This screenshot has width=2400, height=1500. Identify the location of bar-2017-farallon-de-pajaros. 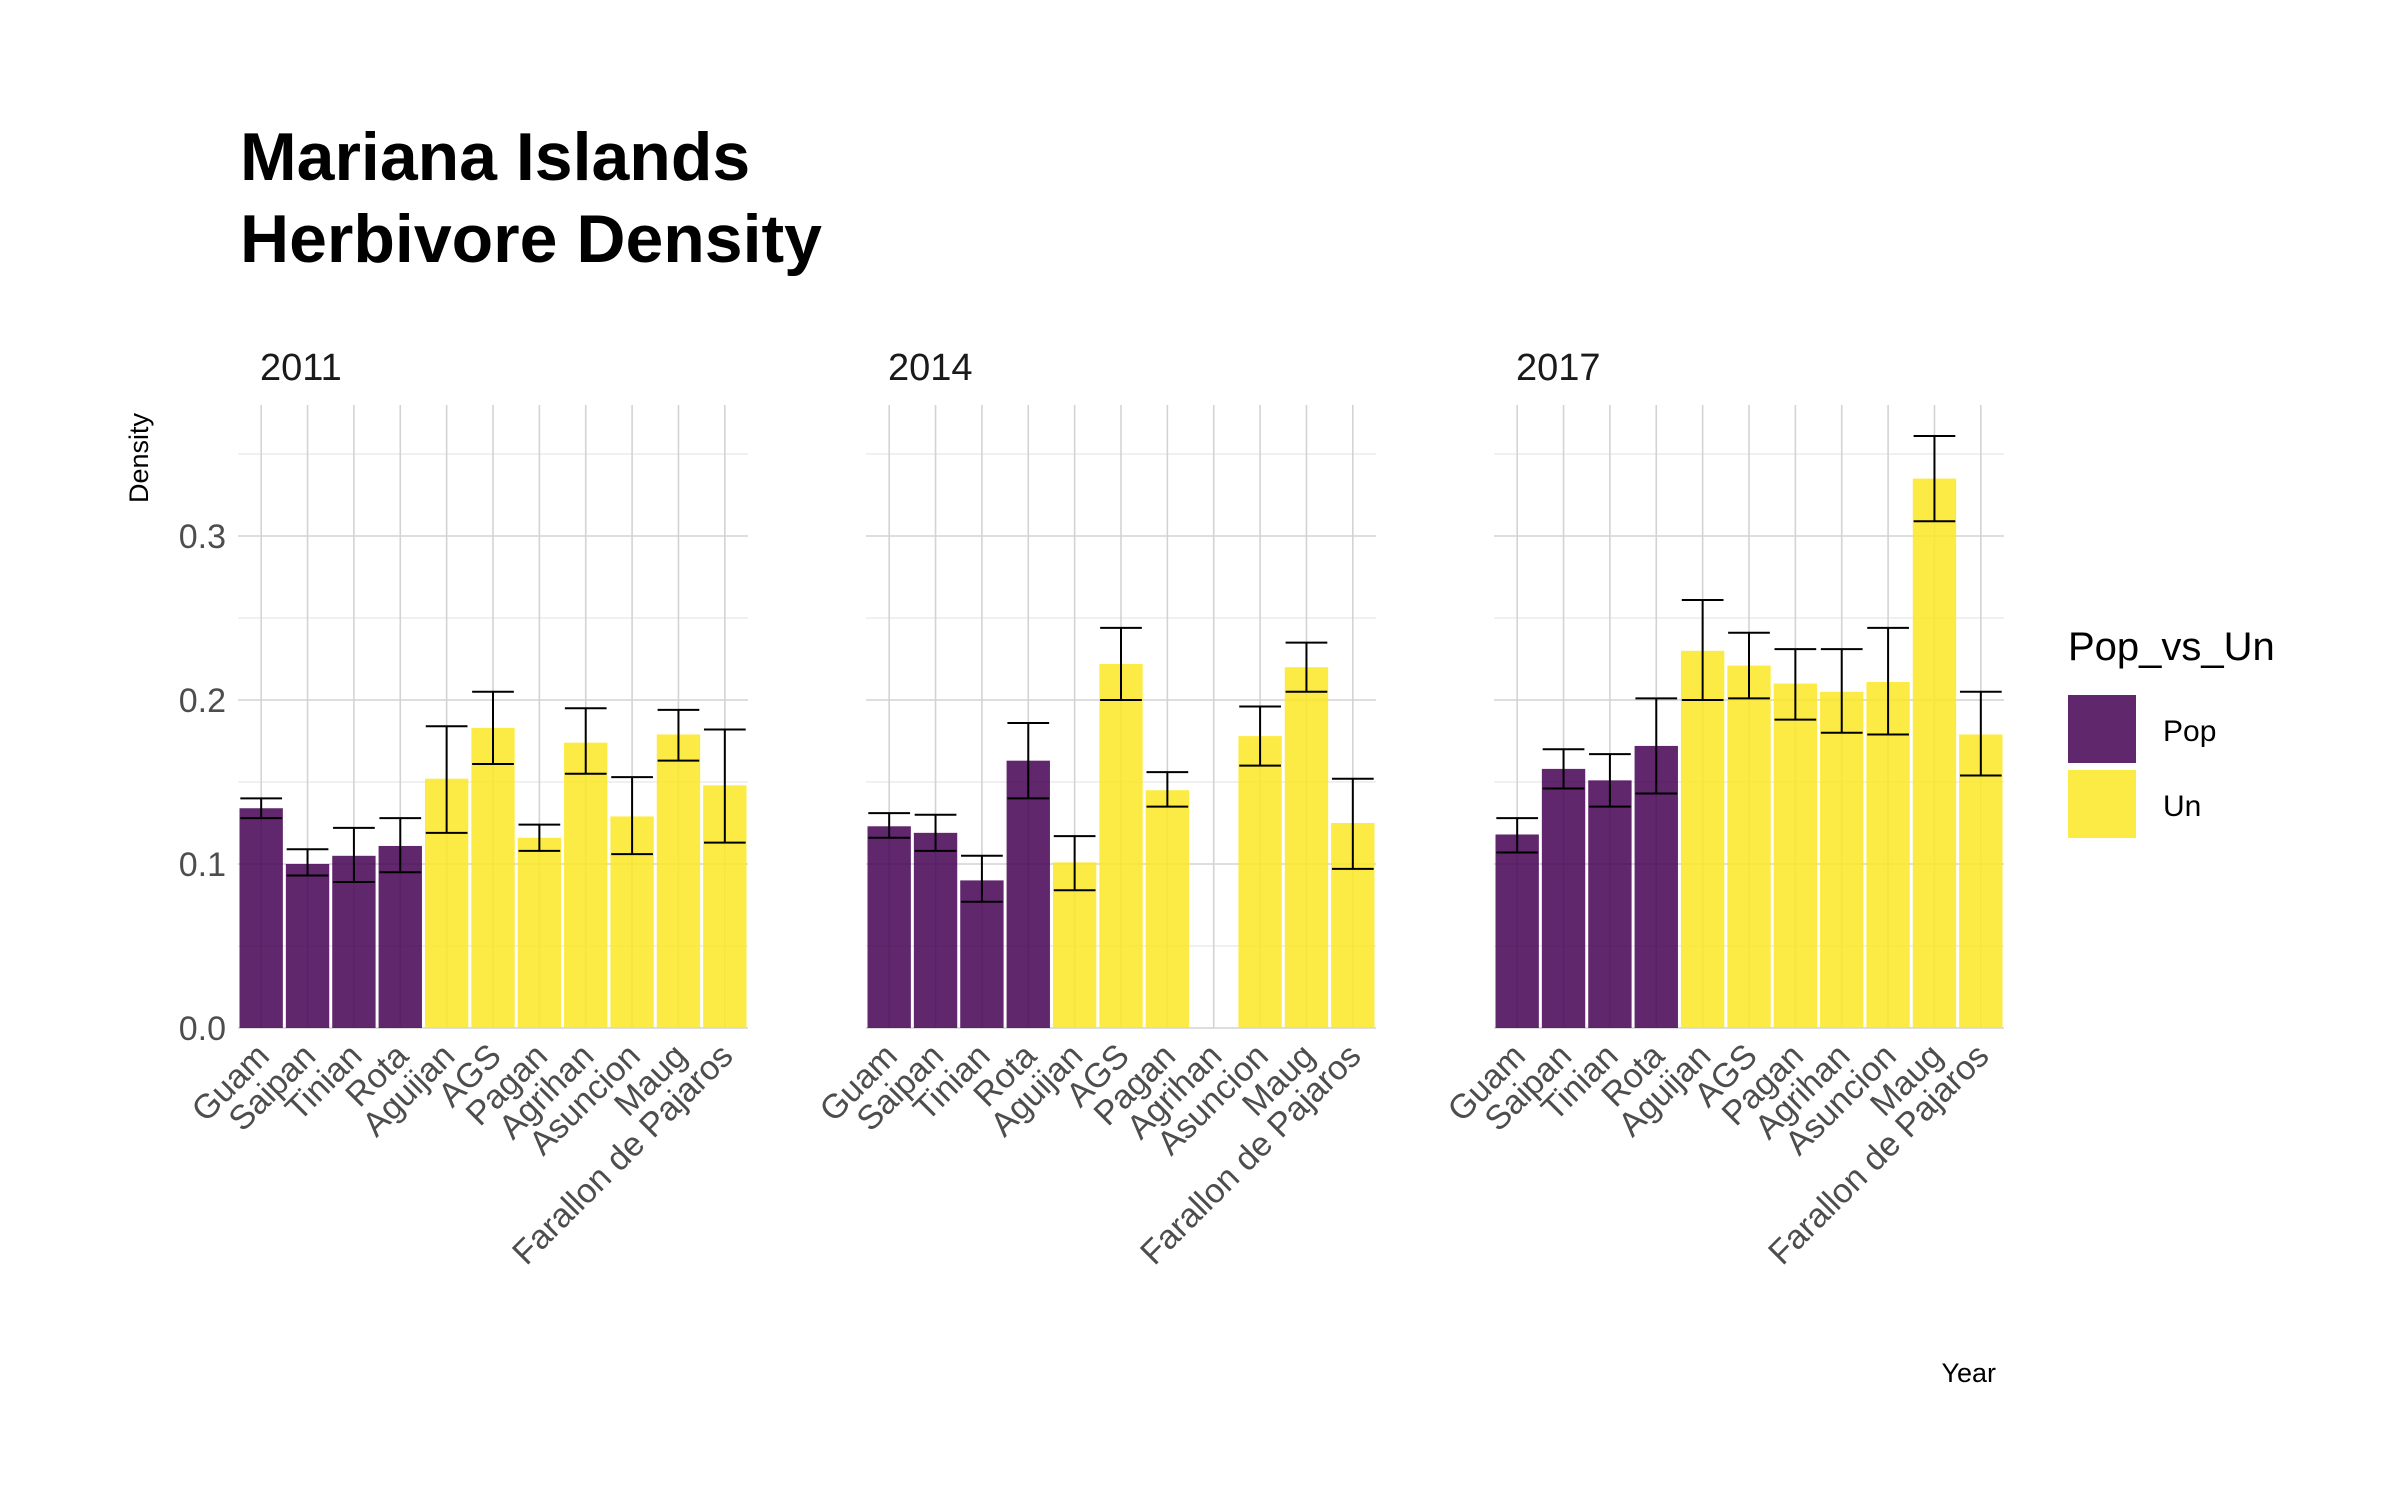
(1981, 881).